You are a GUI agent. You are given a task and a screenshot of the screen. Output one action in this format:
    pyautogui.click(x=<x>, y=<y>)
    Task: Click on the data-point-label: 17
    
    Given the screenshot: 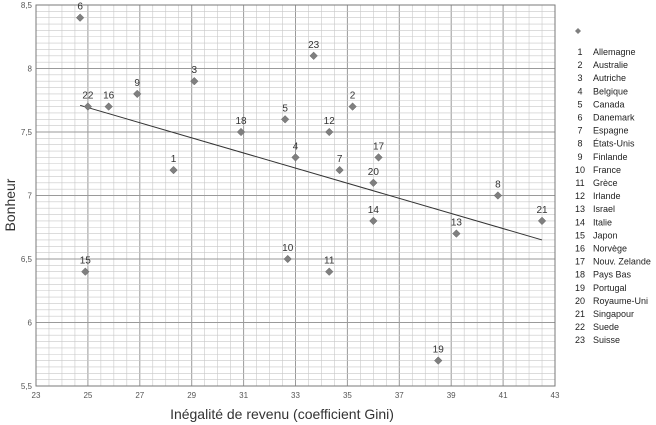 What is the action you would take?
    pyautogui.click(x=379, y=146)
    